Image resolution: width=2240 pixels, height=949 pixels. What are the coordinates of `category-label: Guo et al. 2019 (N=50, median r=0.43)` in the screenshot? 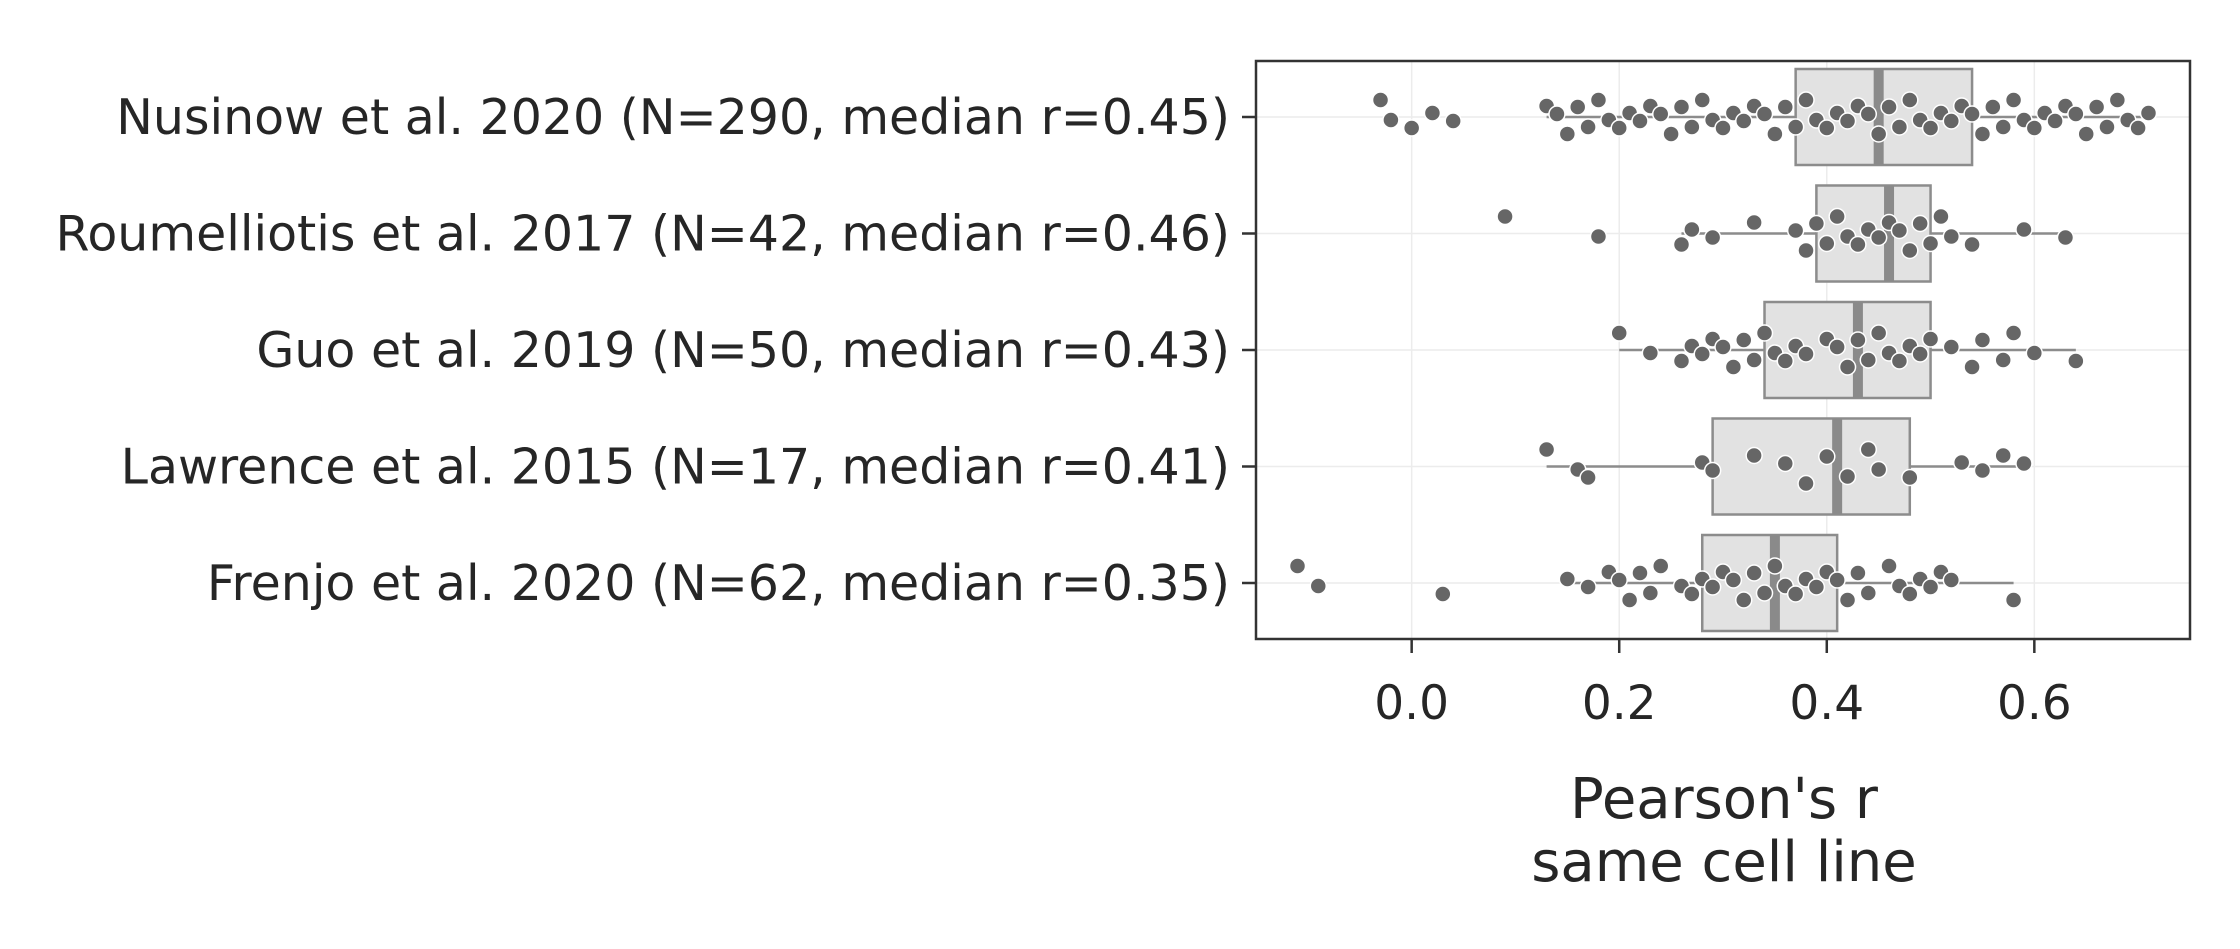 It's located at (743, 350).